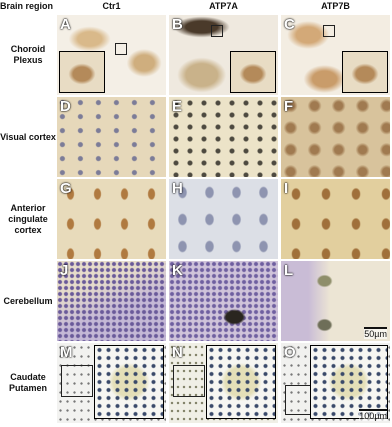 The width and height of the screenshot is (392, 427). What do you see at coordinates (223, 301) in the screenshot?
I see `image-panel: K` at bounding box center [223, 301].